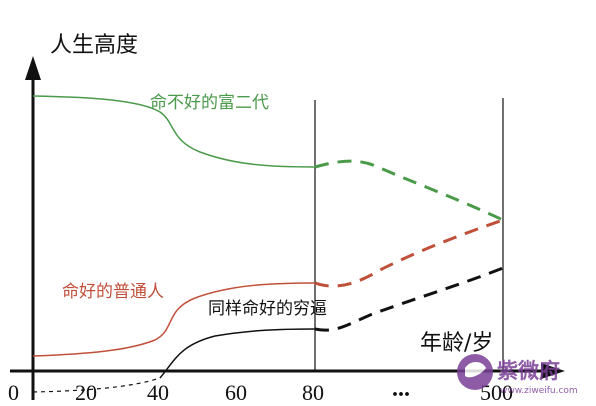 The height and width of the screenshot is (406, 596). What do you see at coordinates (409, 253) in the screenshot?
I see `ordinary-lucky-dashed` at bounding box center [409, 253].